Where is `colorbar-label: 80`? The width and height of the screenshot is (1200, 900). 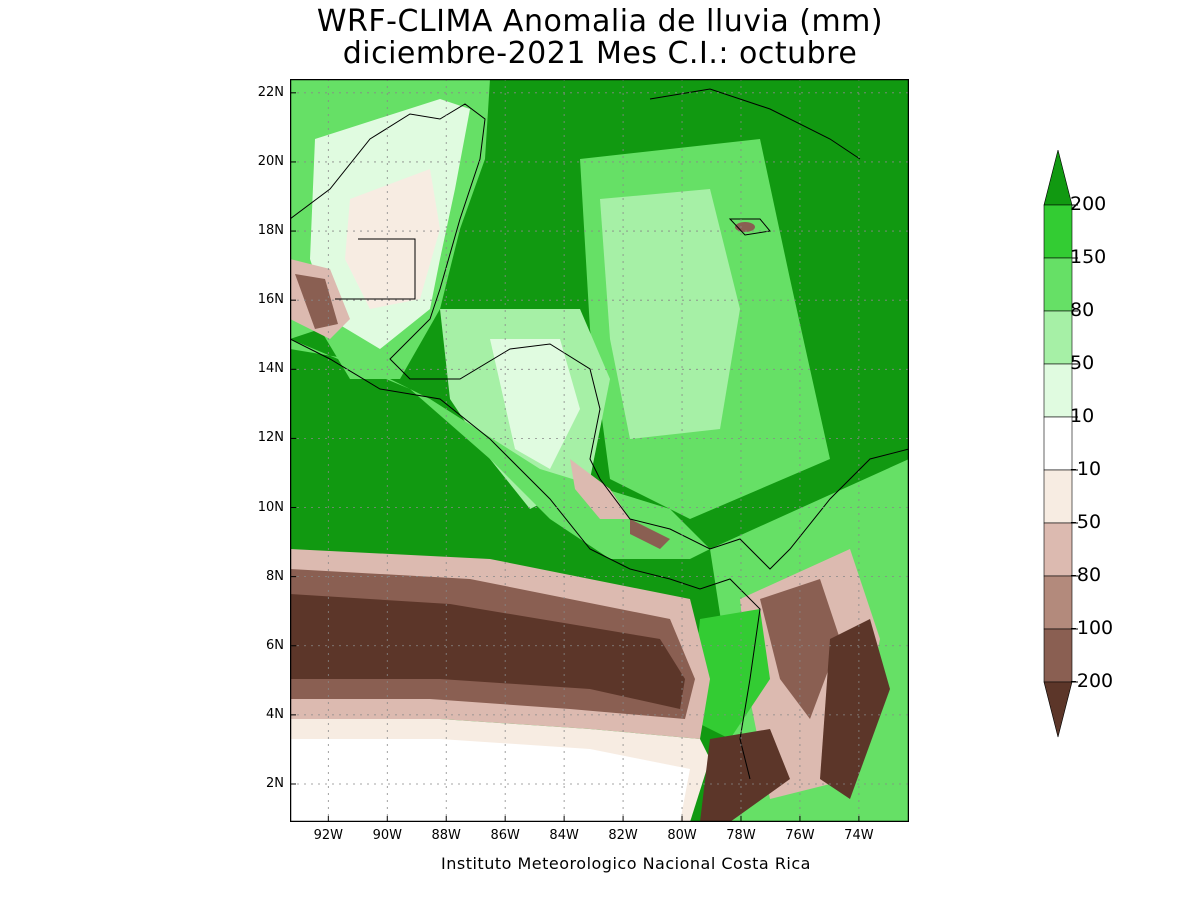 colorbar-label: 80 is located at coordinates (1082, 310).